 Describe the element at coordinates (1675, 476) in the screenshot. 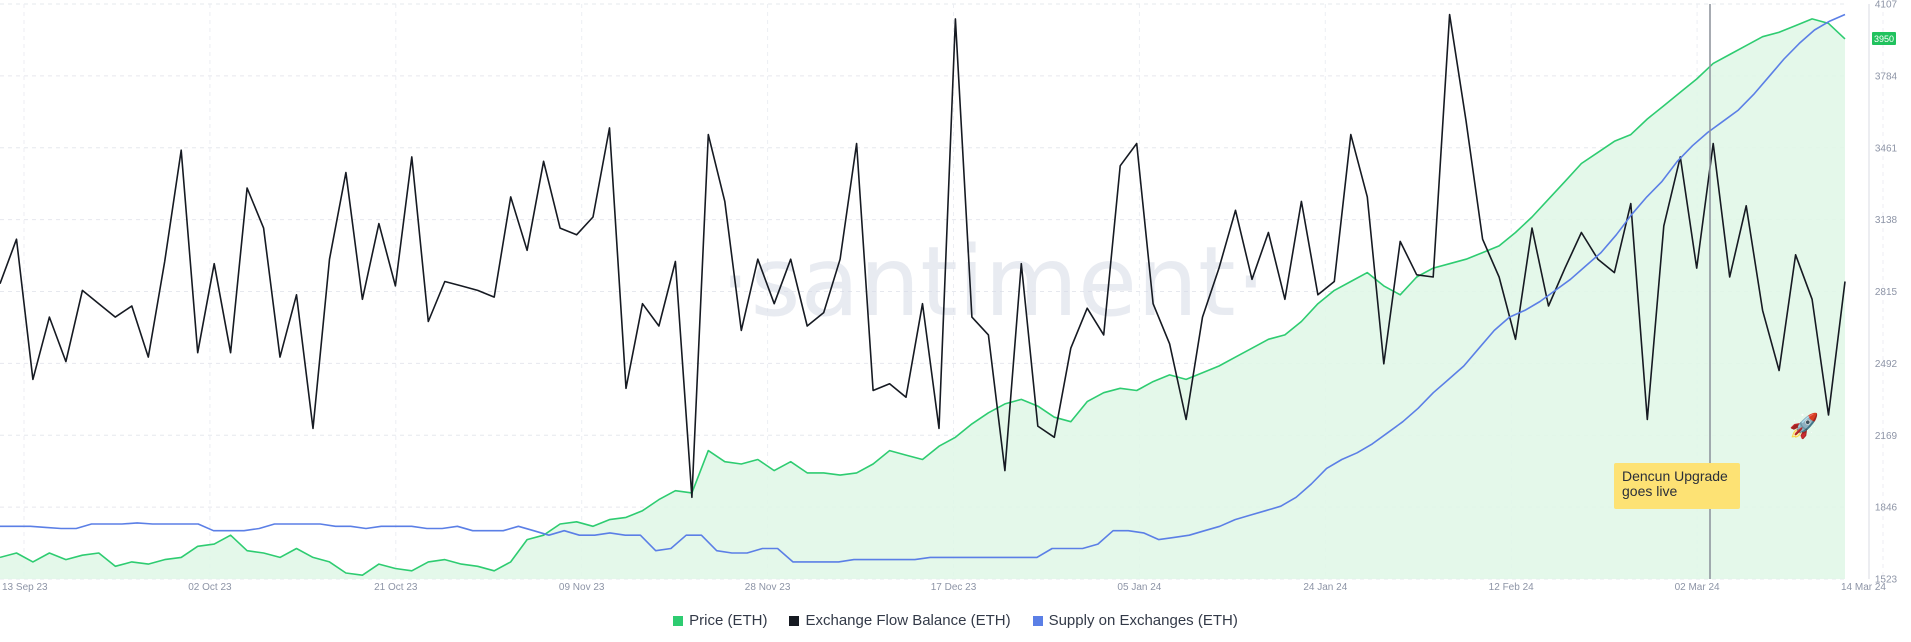

I see `annotation-line-1: Dencun Upgrade` at that location.